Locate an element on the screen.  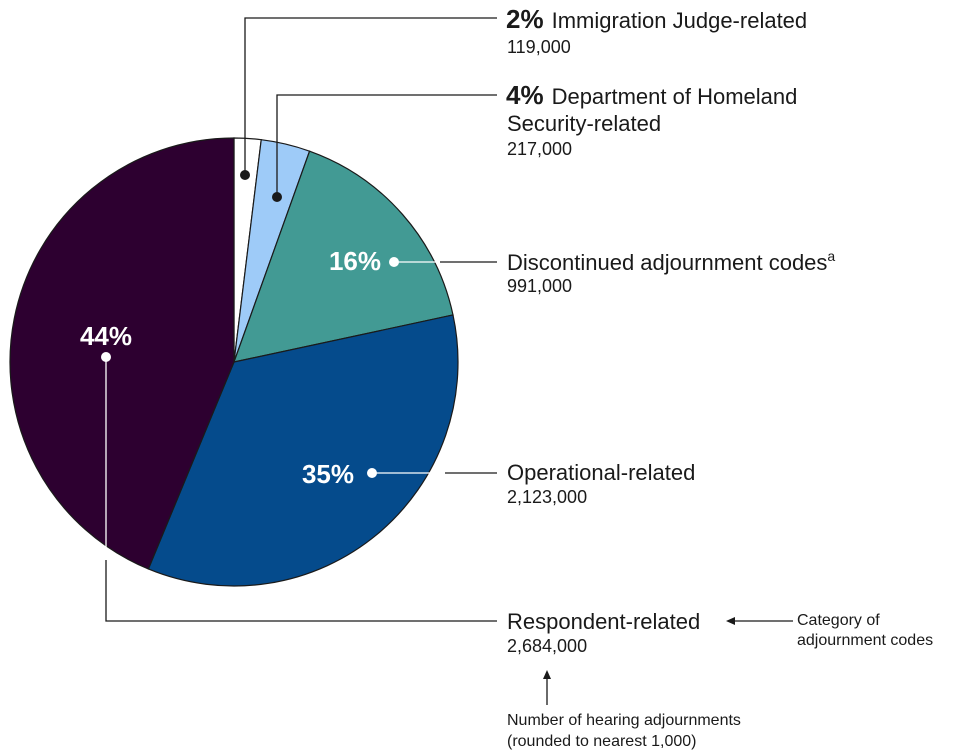
leader-dot-discontinued is located at coordinates (394, 262).